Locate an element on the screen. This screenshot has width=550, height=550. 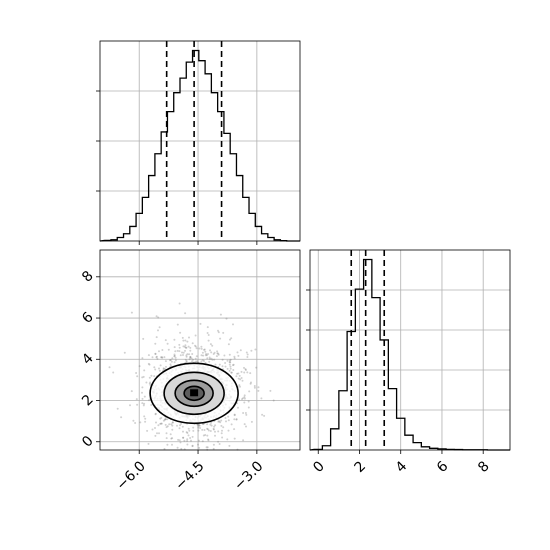
panel-frame is located at coordinates (200, 350).